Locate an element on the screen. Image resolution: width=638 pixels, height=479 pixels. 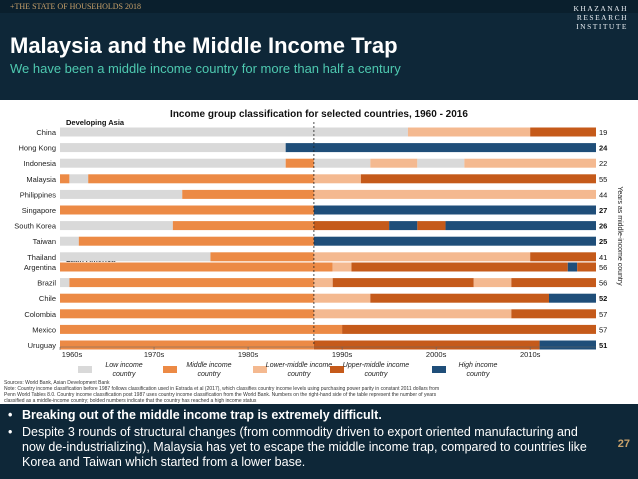
years-middle-income-label: 27 is located at coordinates (603, 210).